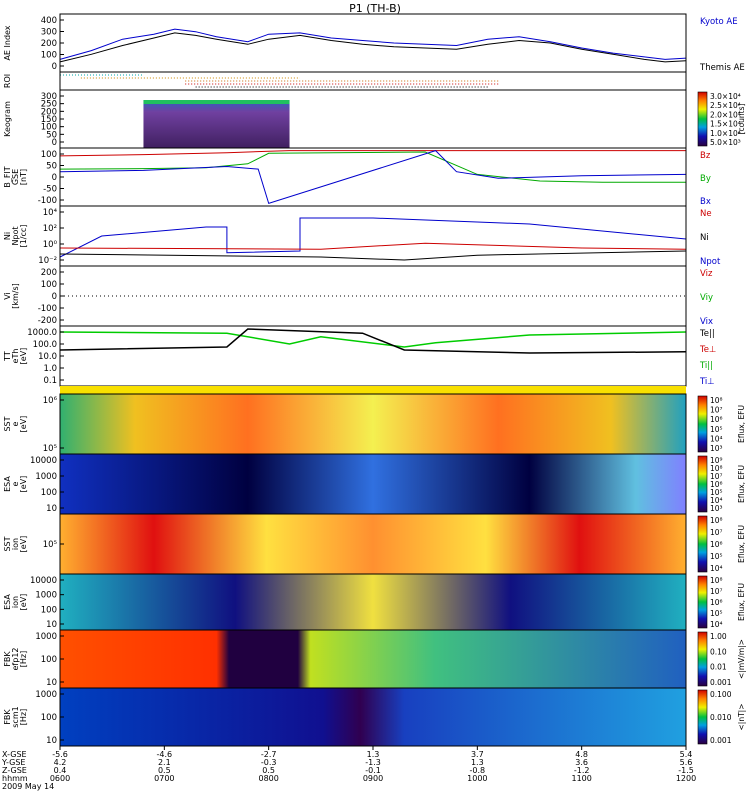  I want to click on colorbar-tick-label: 10⁹, so click(716, 460).